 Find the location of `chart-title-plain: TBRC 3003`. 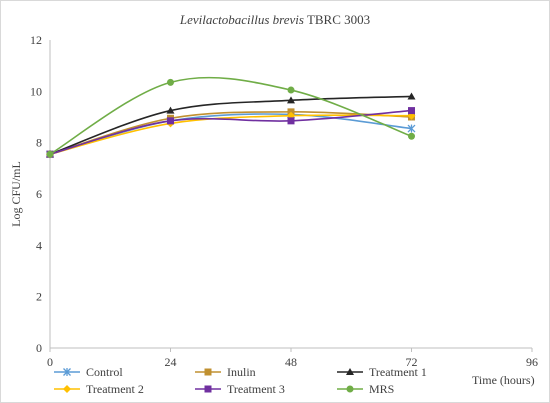

chart-title-plain: TBRC 3003 is located at coordinates (338, 19).